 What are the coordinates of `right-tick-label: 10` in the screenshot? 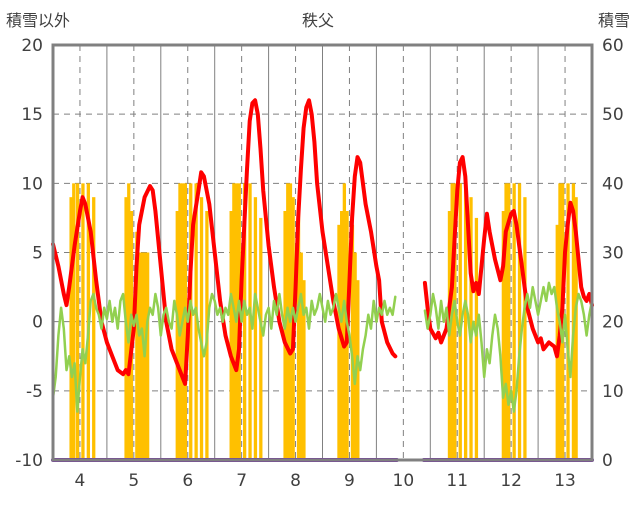 It's located at (613, 392).